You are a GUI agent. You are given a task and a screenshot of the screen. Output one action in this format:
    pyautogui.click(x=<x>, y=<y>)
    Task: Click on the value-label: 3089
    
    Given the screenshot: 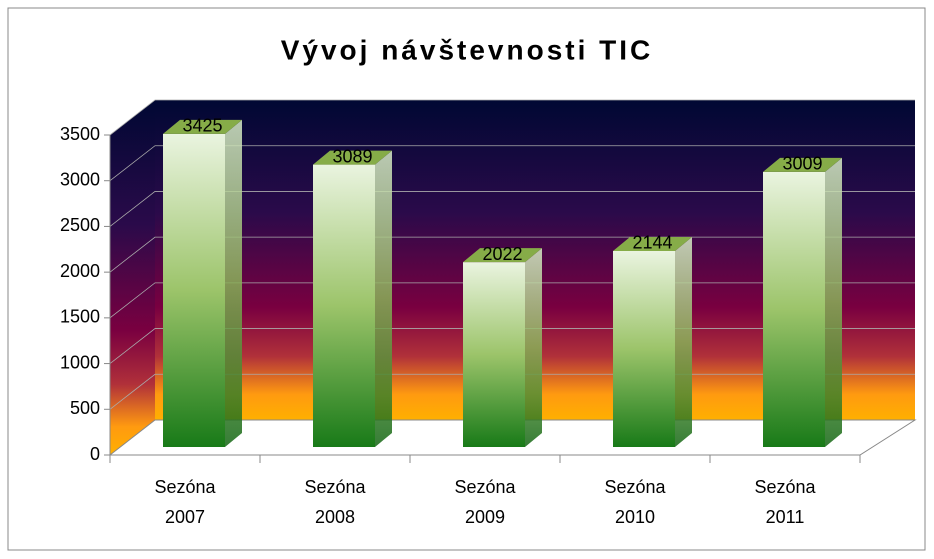 What is the action you would take?
    pyautogui.click(x=352, y=156)
    